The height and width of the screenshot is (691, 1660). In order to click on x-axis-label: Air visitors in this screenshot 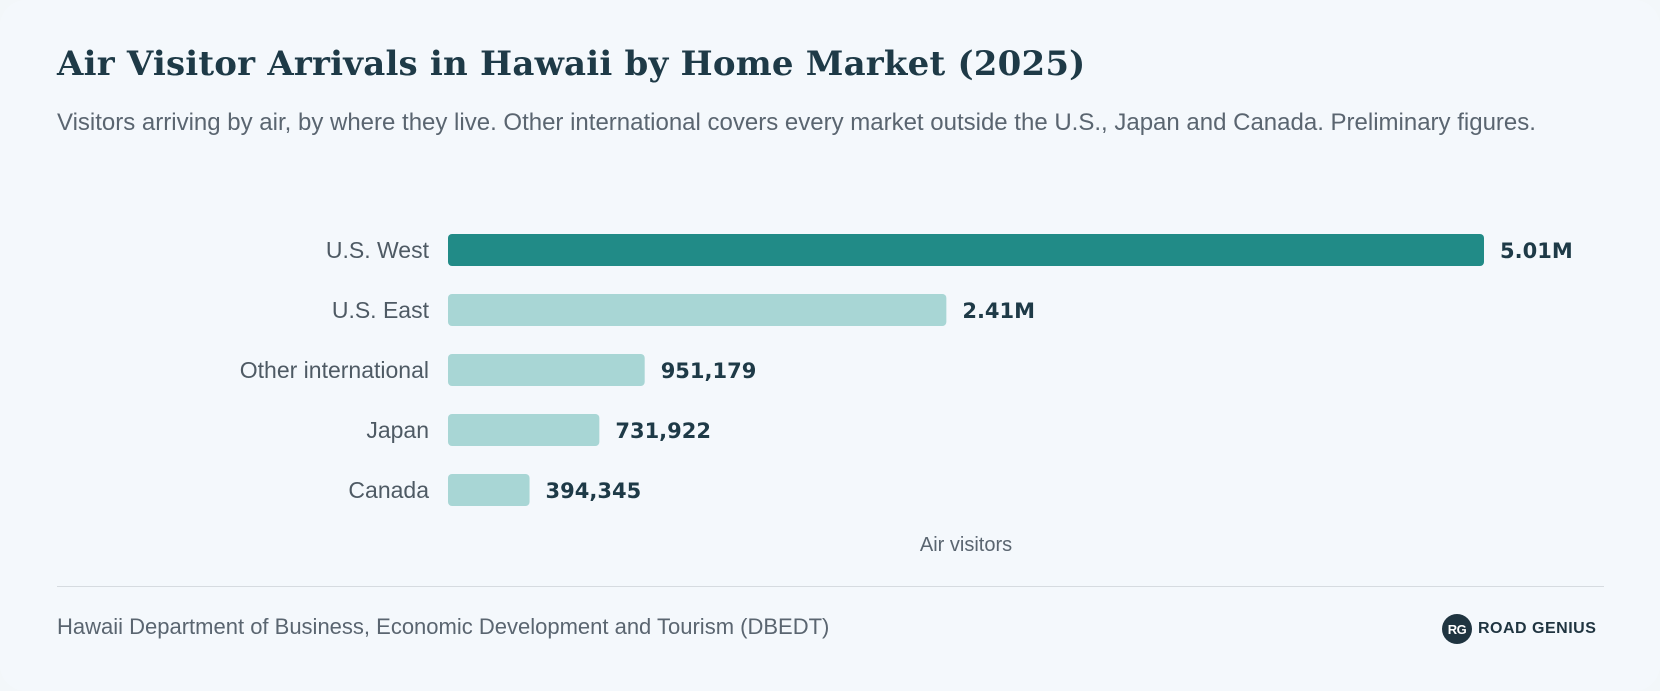, I will do `click(966, 545)`.